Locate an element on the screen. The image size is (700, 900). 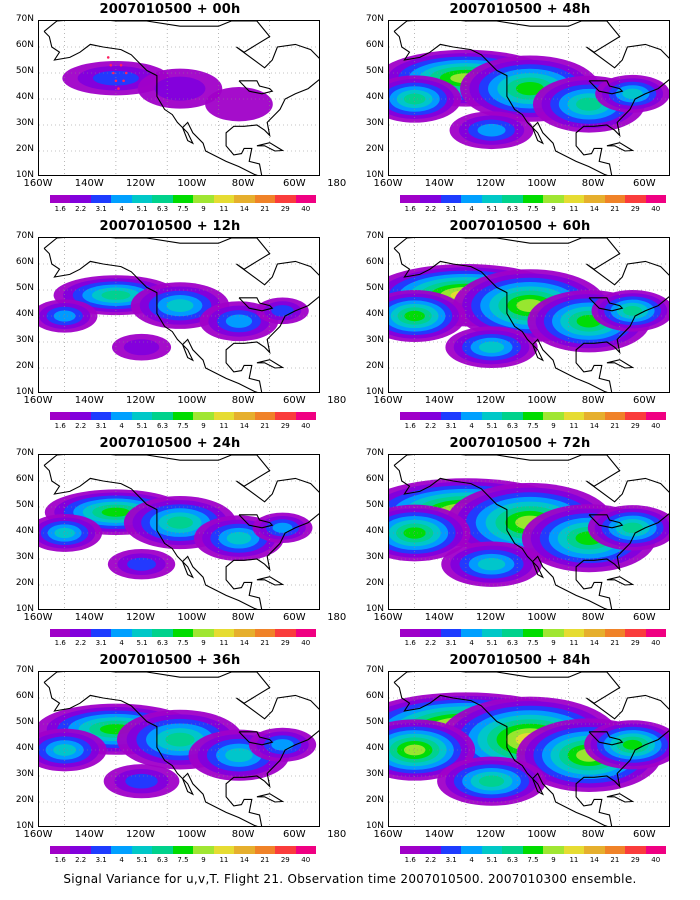
colorbar-label: 21 is located at coordinates (265, 209).